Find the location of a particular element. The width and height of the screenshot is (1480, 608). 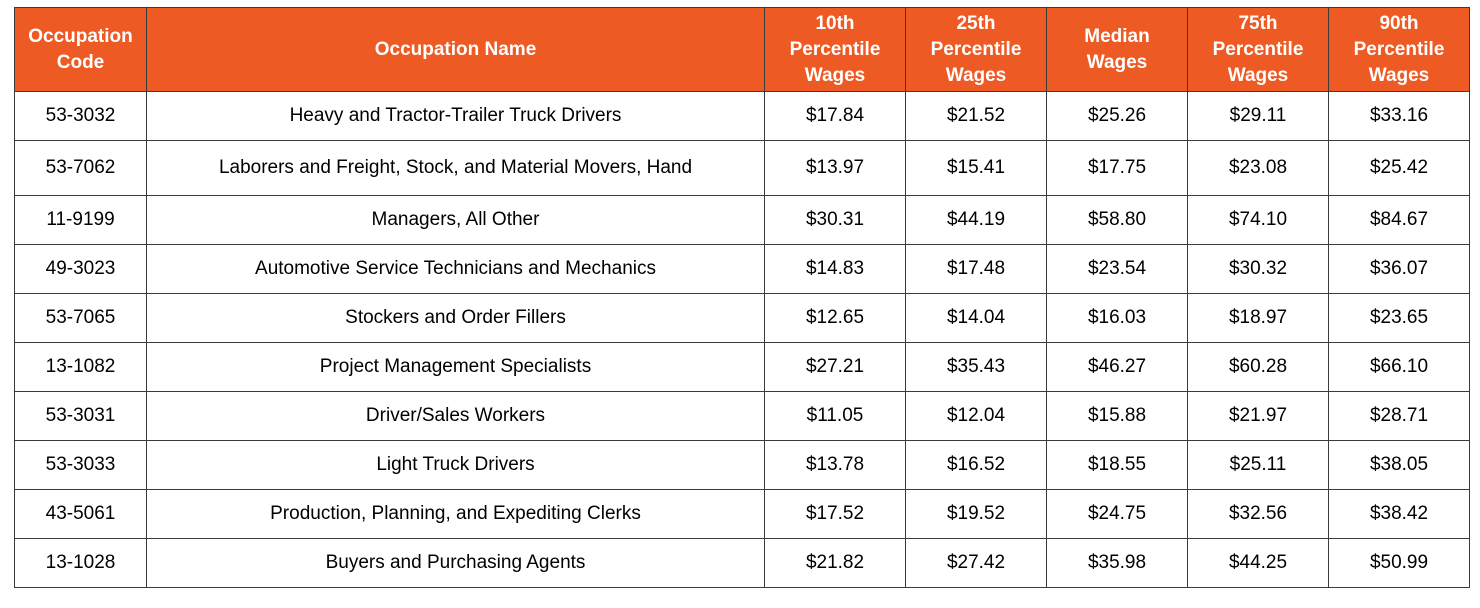

cell-median: $15.88 is located at coordinates (1117, 416).